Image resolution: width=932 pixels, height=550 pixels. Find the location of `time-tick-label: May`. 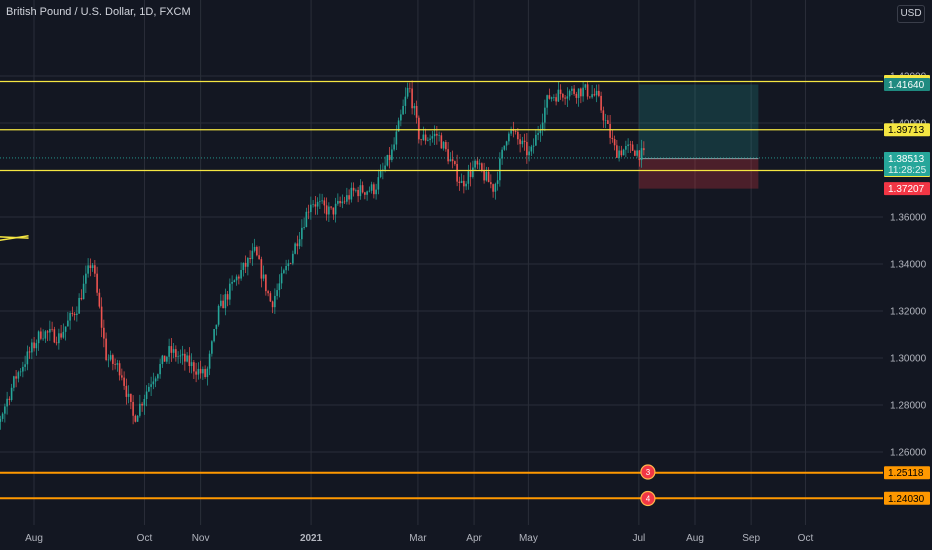

time-tick-label: May is located at coordinates (528, 538).